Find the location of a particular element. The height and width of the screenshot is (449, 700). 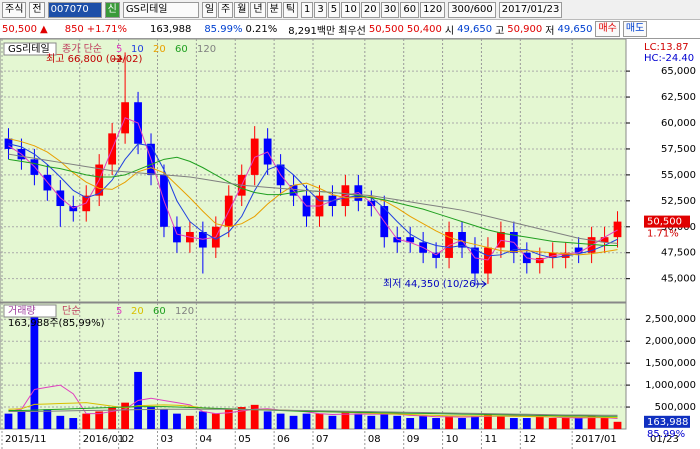

toolbar-button: 3 is located at coordinates (320, 9).